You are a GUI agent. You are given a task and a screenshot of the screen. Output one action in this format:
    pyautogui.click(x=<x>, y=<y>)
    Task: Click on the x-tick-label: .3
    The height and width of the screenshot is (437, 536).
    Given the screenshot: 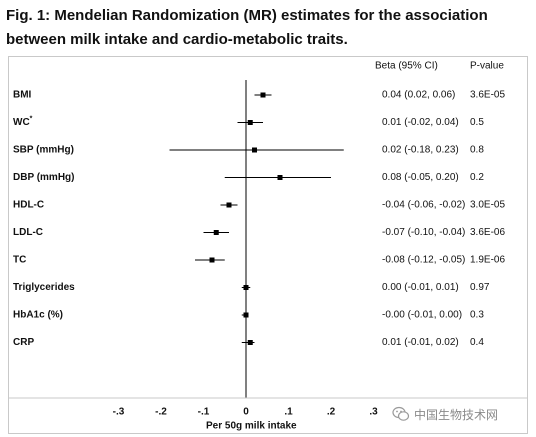 What is the action you would take?
    pyautogui.click(x=373, y=412)
    